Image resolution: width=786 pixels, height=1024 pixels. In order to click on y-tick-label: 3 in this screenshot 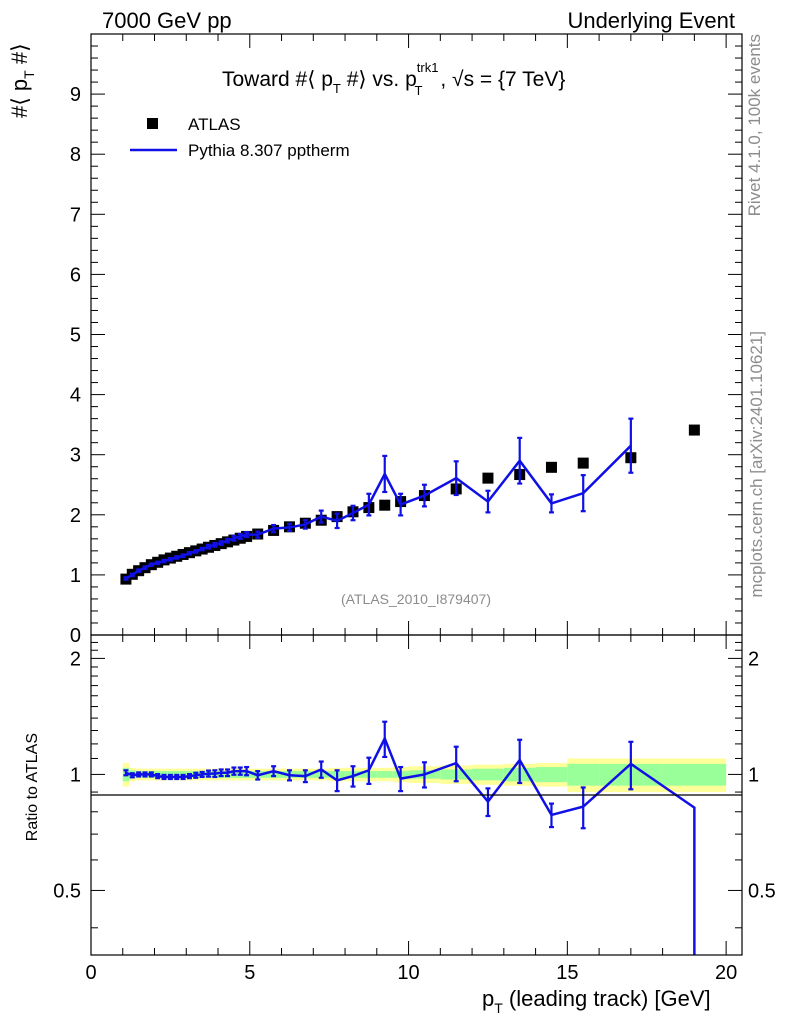, I will do `click(75, 456)`.